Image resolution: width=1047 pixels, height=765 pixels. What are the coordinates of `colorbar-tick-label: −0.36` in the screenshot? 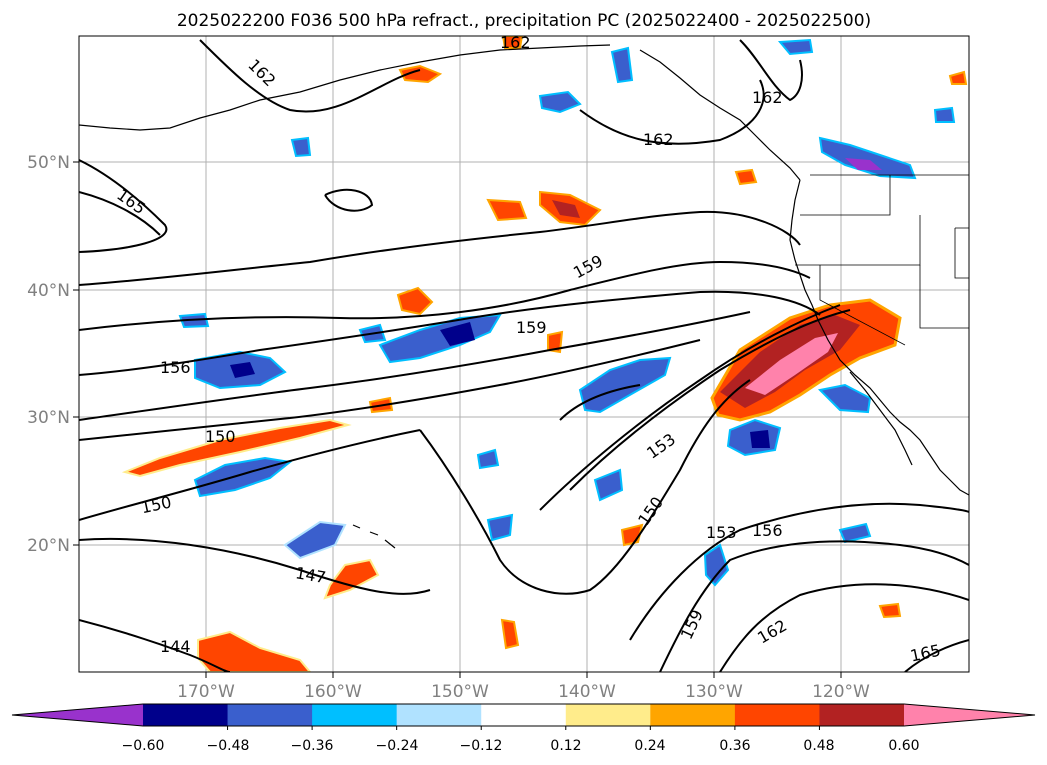 It's located at (312, 746).